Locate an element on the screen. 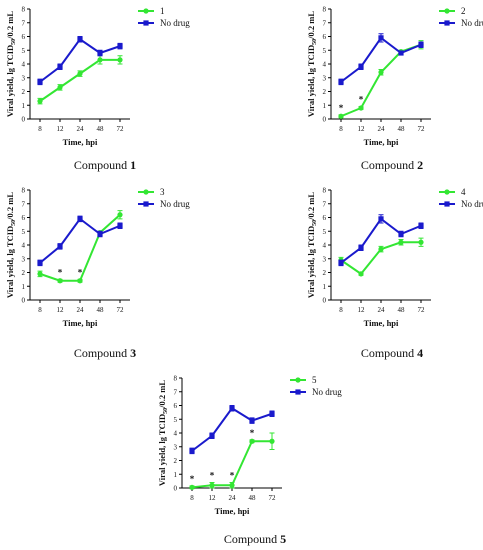 The height and width of the screenshot is (550, 483). y-tick-label: 6 is located at coordinates (24, 37).